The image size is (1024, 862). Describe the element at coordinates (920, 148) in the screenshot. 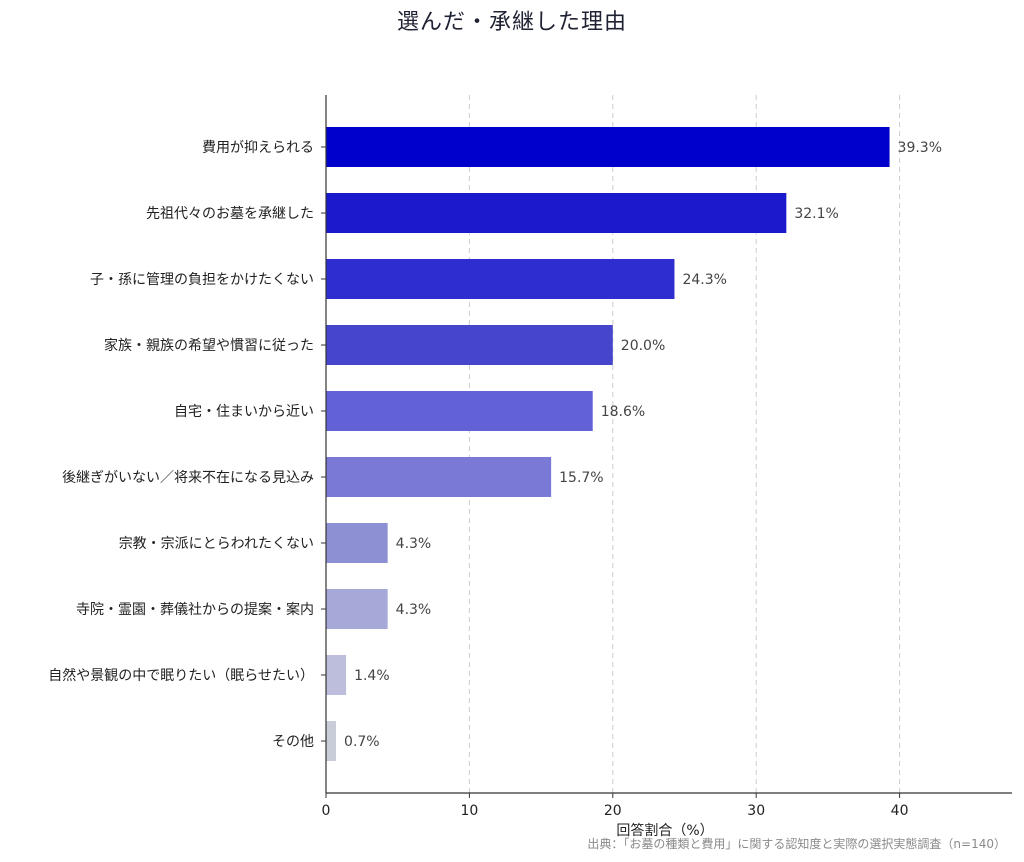

I see `value-label: 39.3%` at that location.